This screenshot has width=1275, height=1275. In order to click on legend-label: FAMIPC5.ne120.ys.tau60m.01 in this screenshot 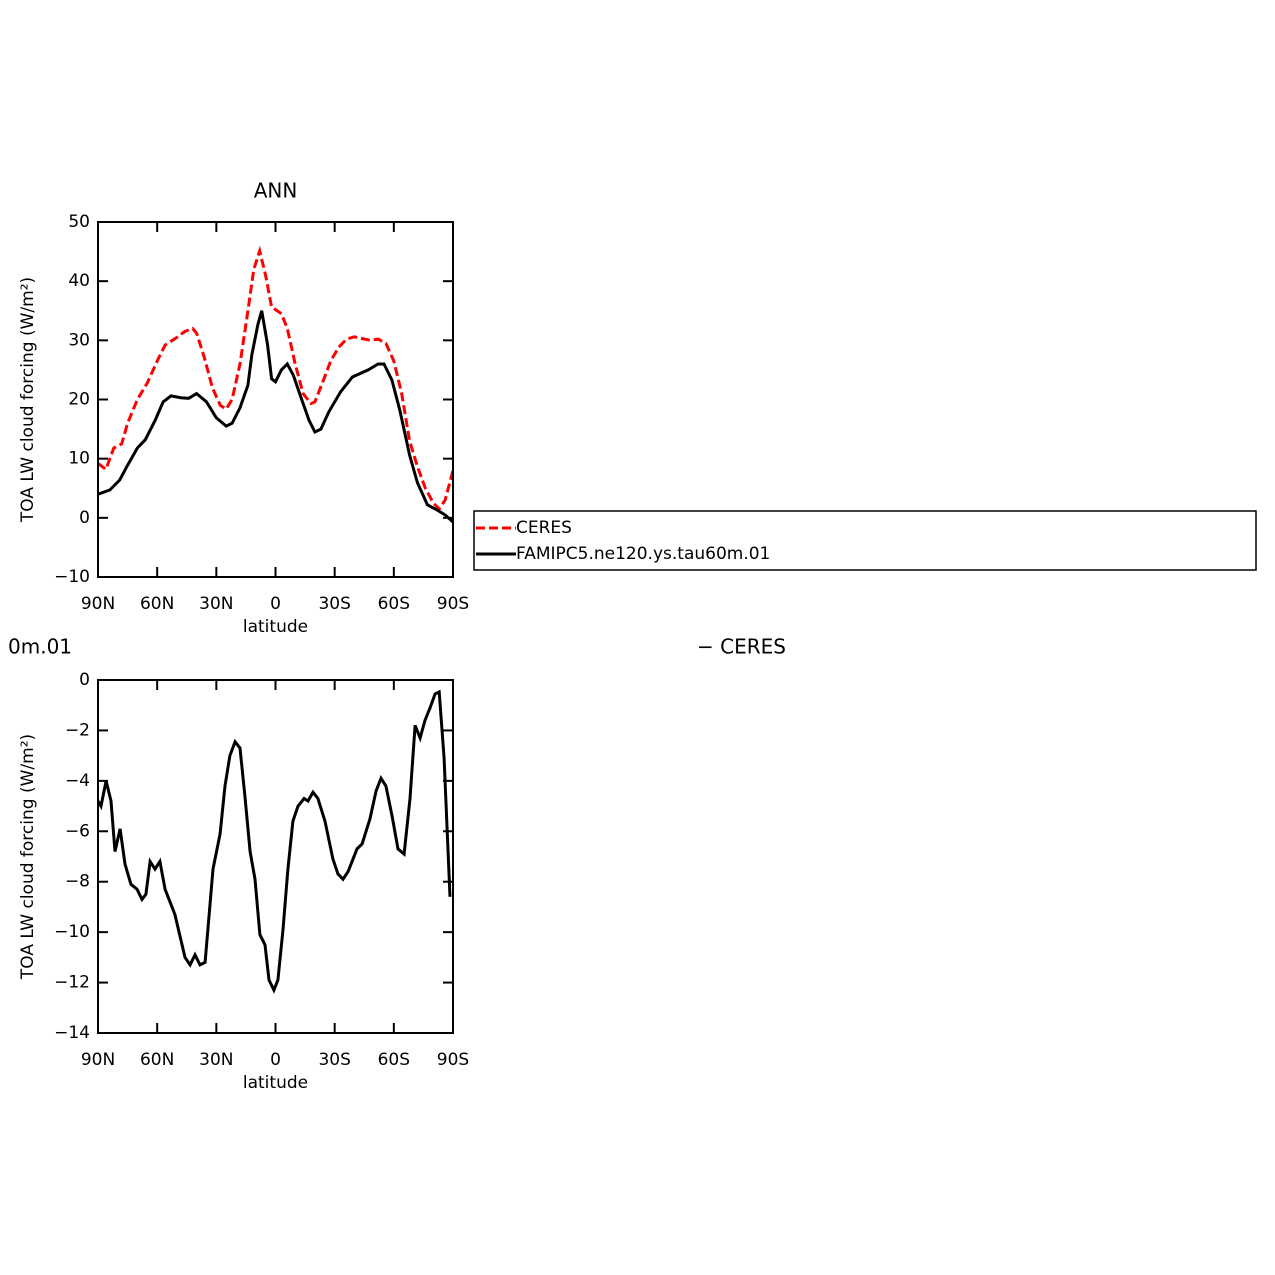, I will do `click(643, 554)`.